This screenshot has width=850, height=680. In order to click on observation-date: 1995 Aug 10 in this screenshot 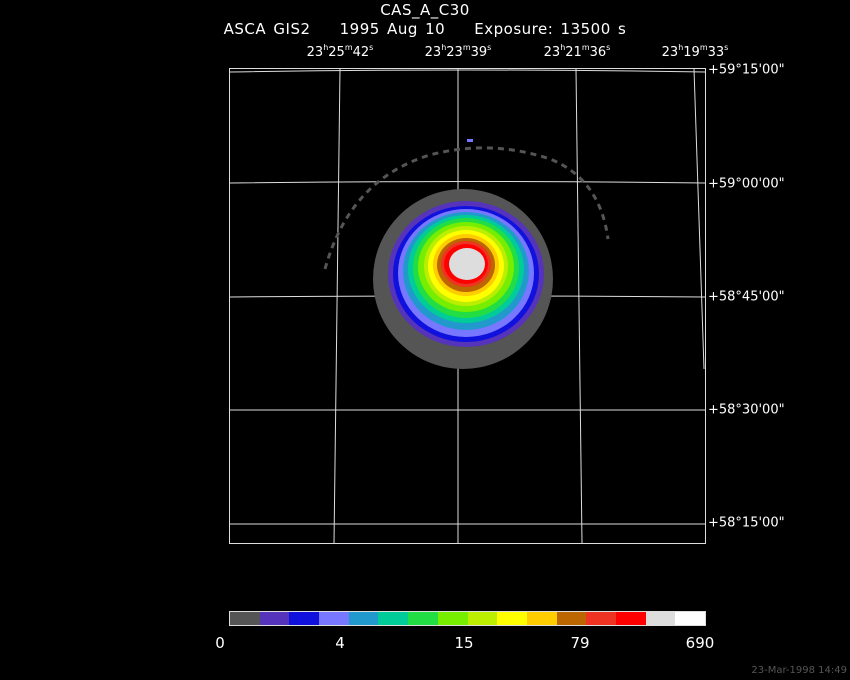, I will do `click(392, 29)`.